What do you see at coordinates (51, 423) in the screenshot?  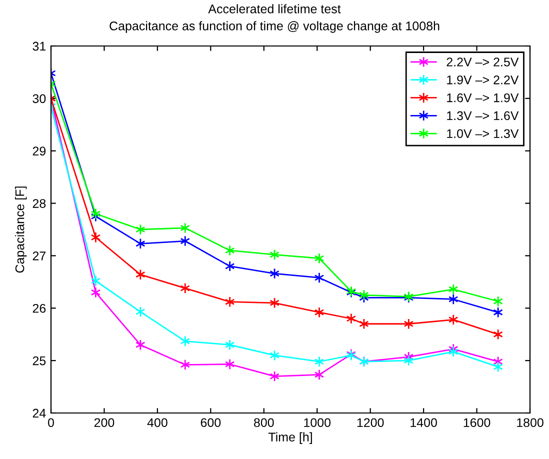 I see `x-tick-label: 0` at bounding box center [51, 423].